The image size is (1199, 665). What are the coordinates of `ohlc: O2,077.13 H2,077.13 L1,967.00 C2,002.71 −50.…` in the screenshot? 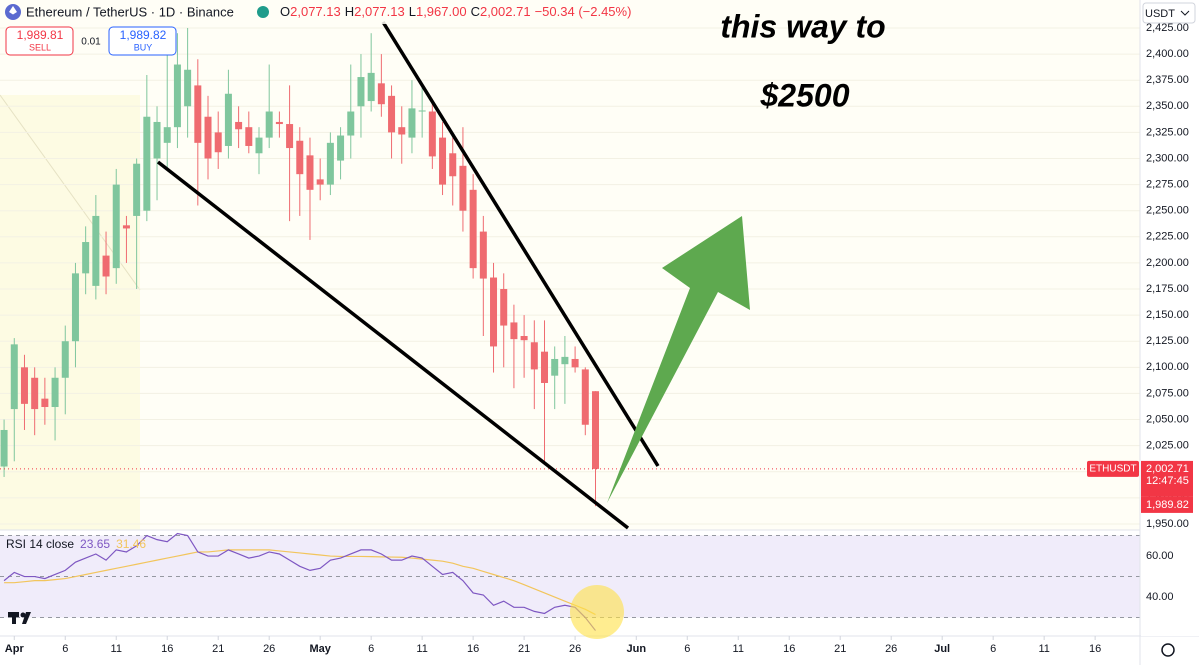 It's located at (455, 11).